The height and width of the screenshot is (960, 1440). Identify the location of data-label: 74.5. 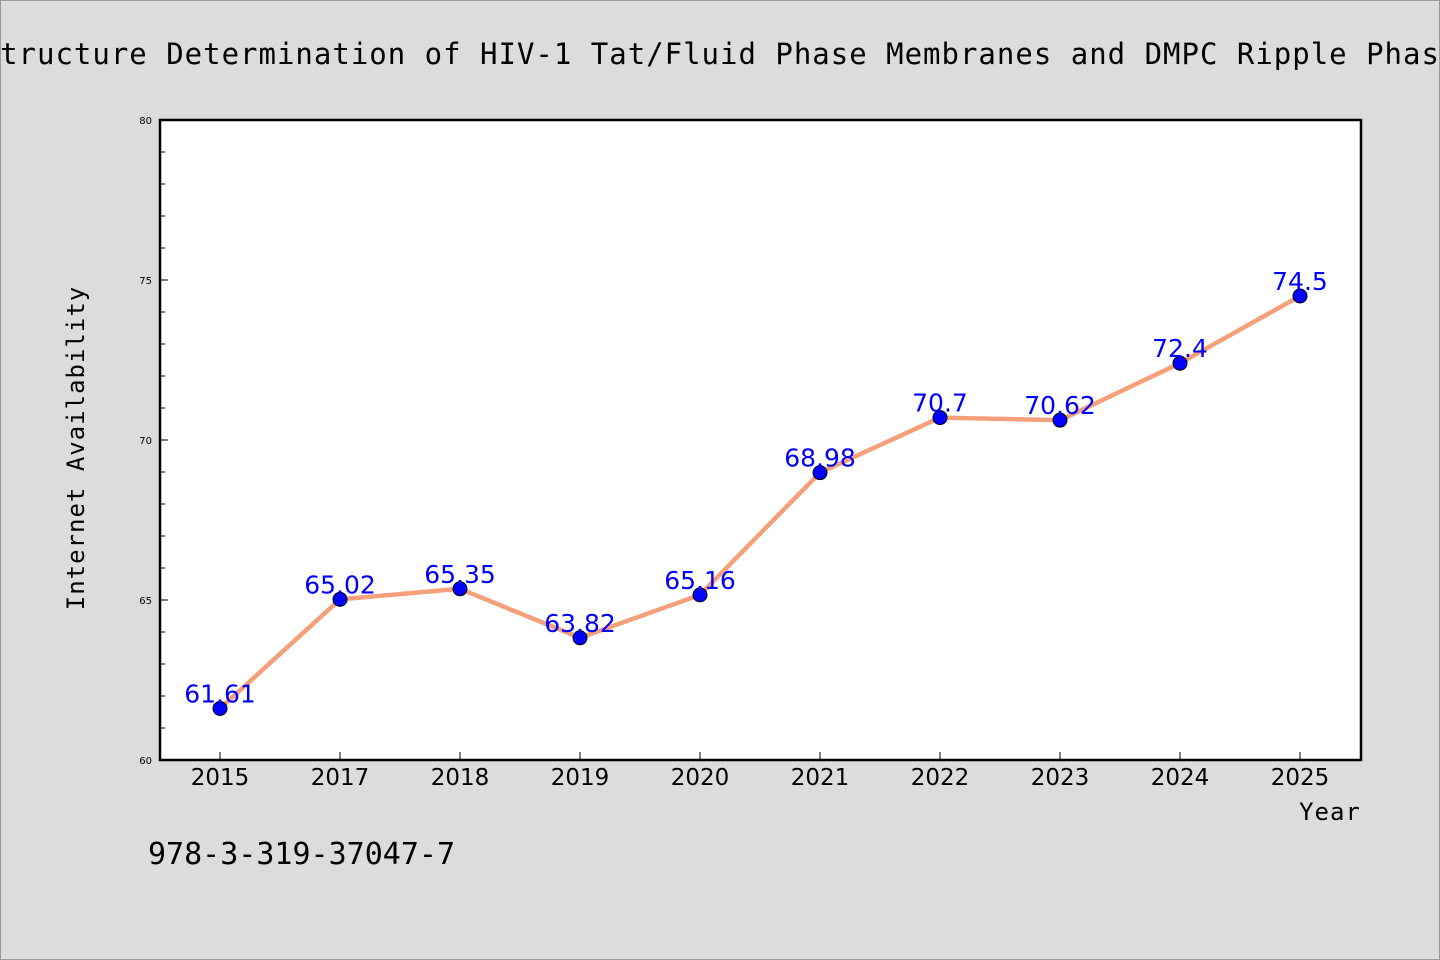
(1300, 281).